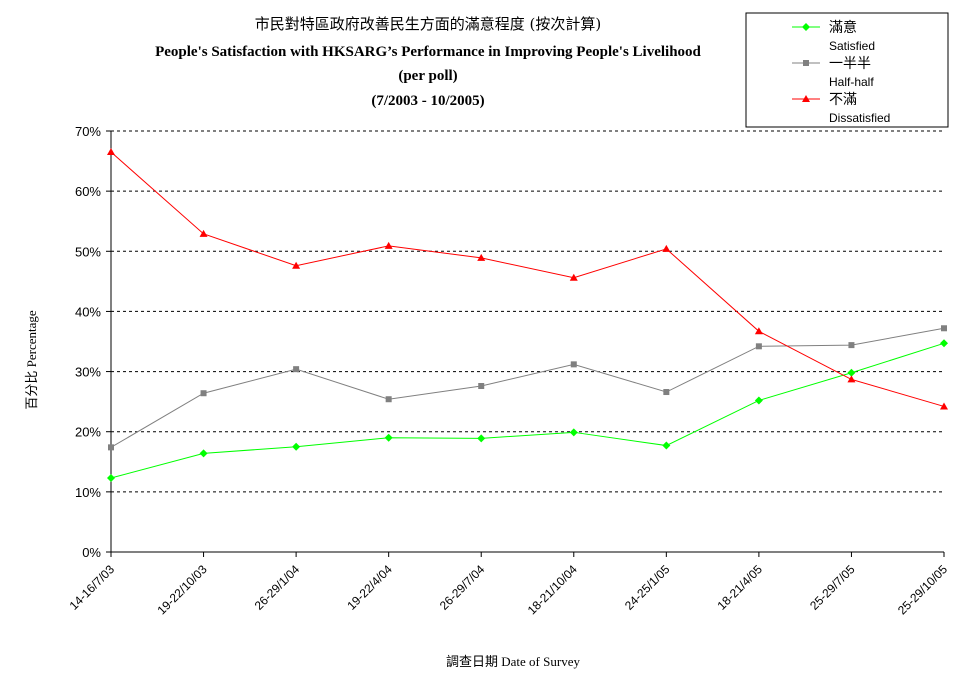  I want to click on legend-item: 滿意 Satisfied, so click(833, 36).